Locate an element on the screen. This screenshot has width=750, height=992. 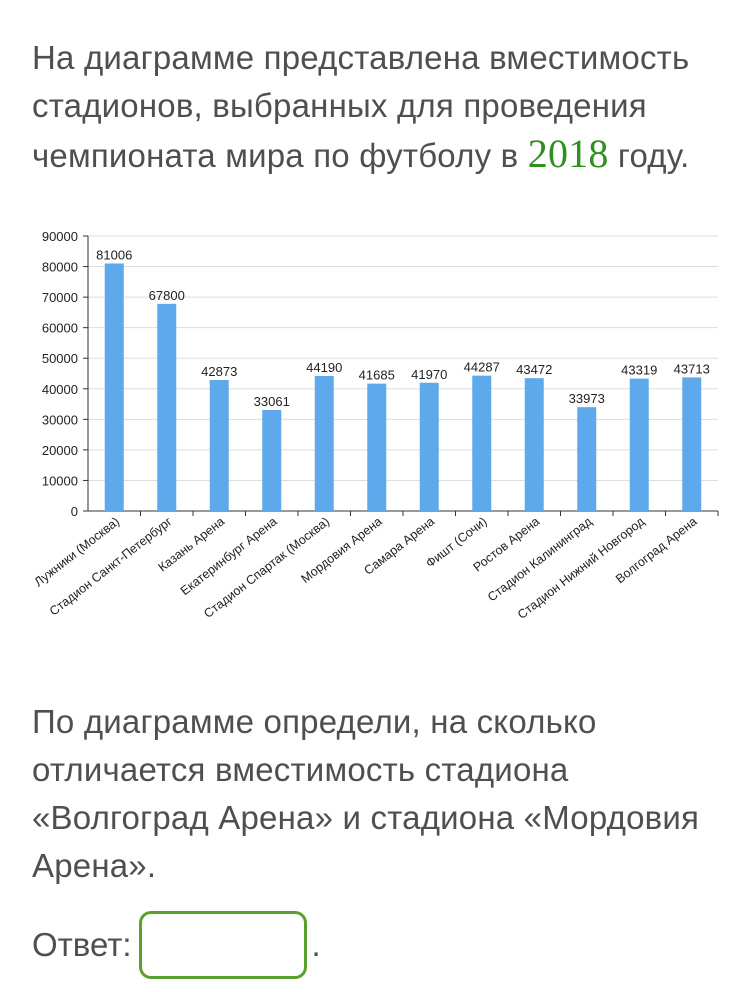
answer-label: Ответ: is located at coordinates (82, 944).